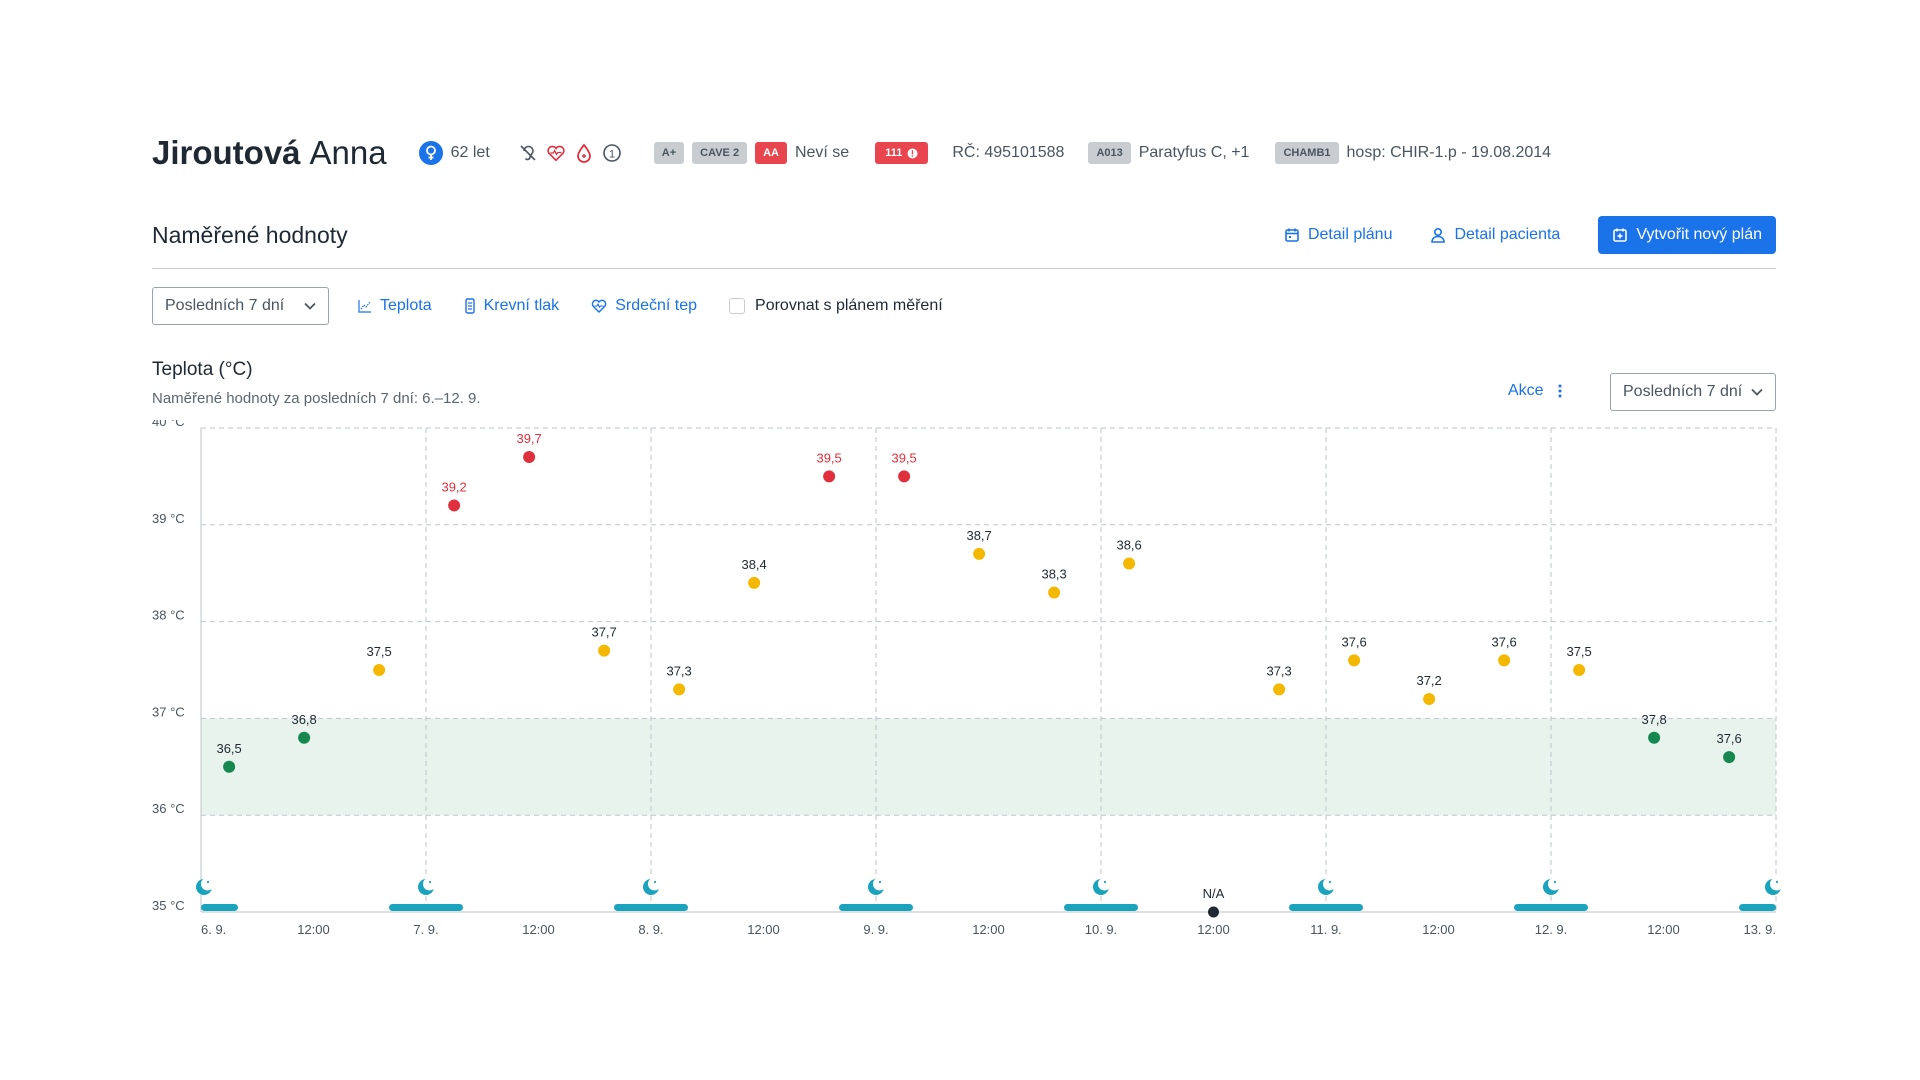  What do you see at coordinates (584, 153) in the screenshot?
I see `blood-drop-icon` at bounding box center [584, 153].